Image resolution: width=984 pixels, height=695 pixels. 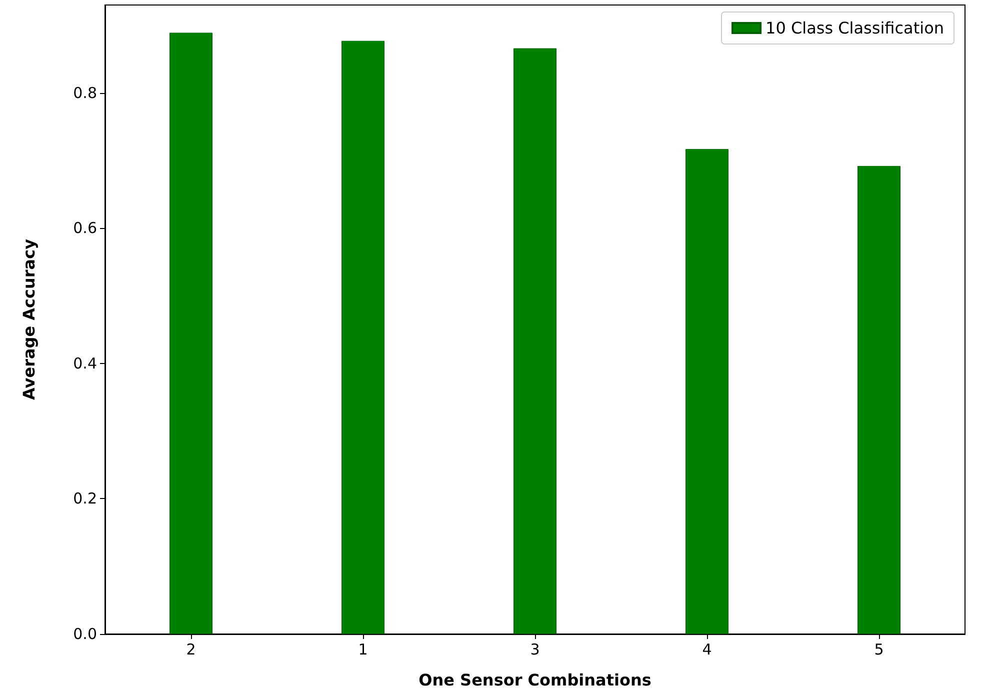 What do you see at coordinates (535, 680) in the screenshot?
I see `x-axis-title: One Sensor Combinations` at bounding box center [535, 680].